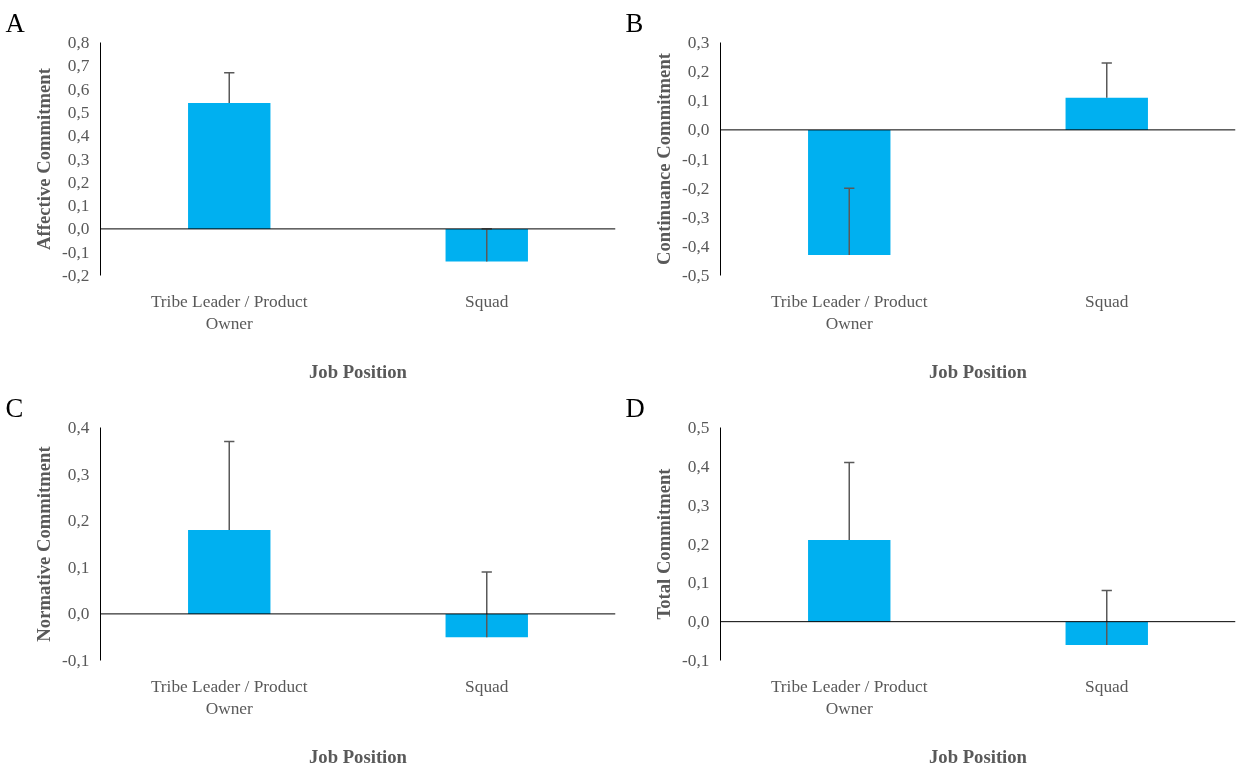 This screenshot has width=1247, height=784. Describe the element at coordinates (78, 89) in the screenshot. I see `y-tick-label: 0,6` at that location.